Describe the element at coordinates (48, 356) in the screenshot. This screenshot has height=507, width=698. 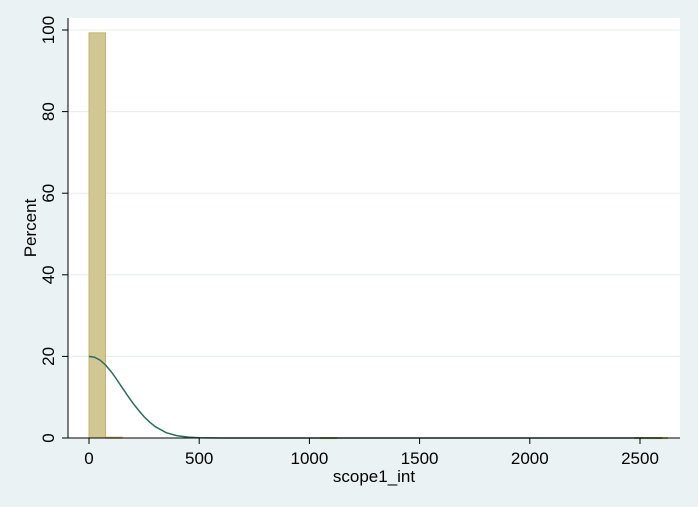
I see `y-tick-label: 20` at that location.